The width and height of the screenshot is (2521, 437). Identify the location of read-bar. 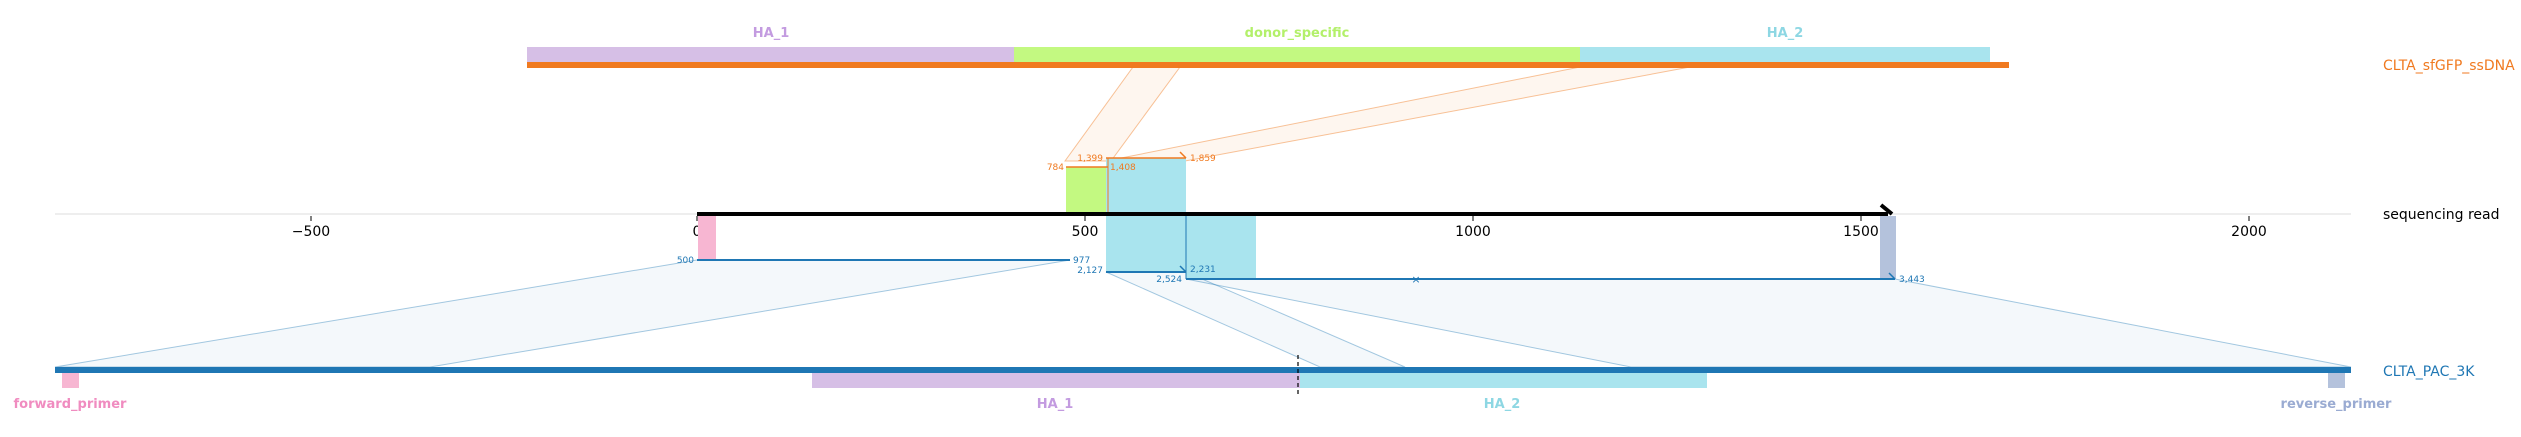
(1292, 214).